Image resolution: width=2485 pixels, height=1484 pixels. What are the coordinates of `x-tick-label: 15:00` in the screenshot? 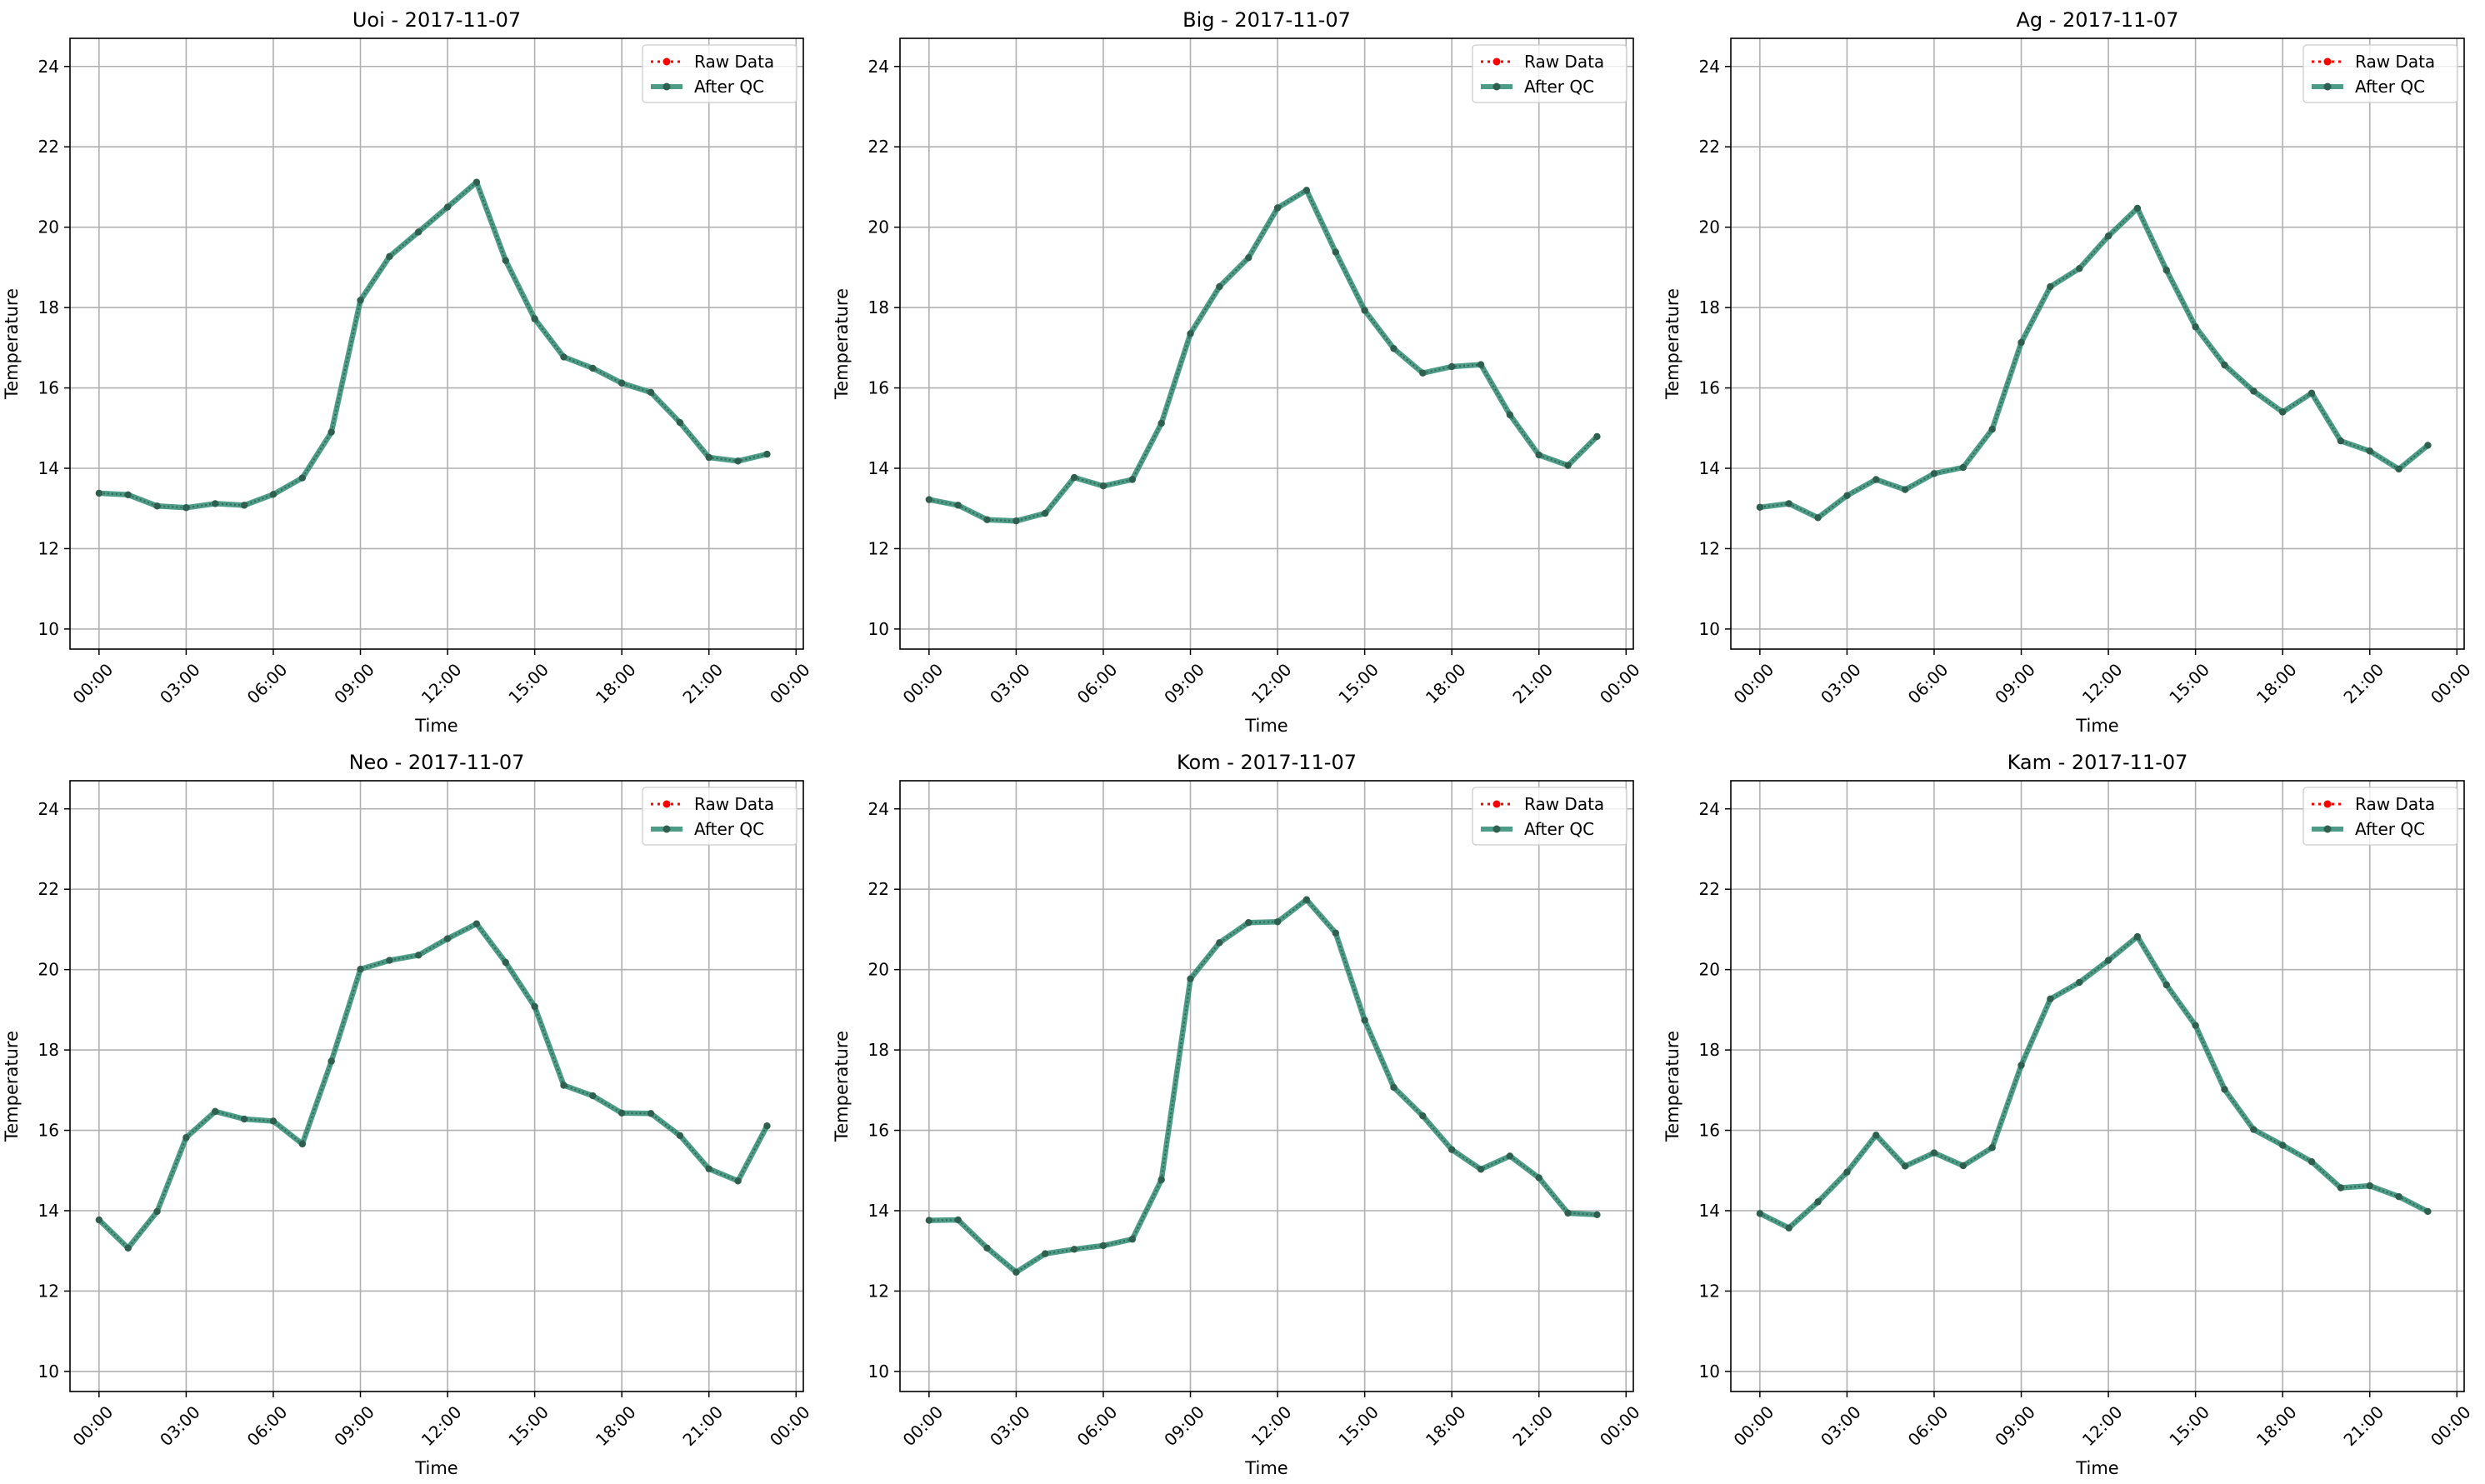 It's located at (1358, 683).